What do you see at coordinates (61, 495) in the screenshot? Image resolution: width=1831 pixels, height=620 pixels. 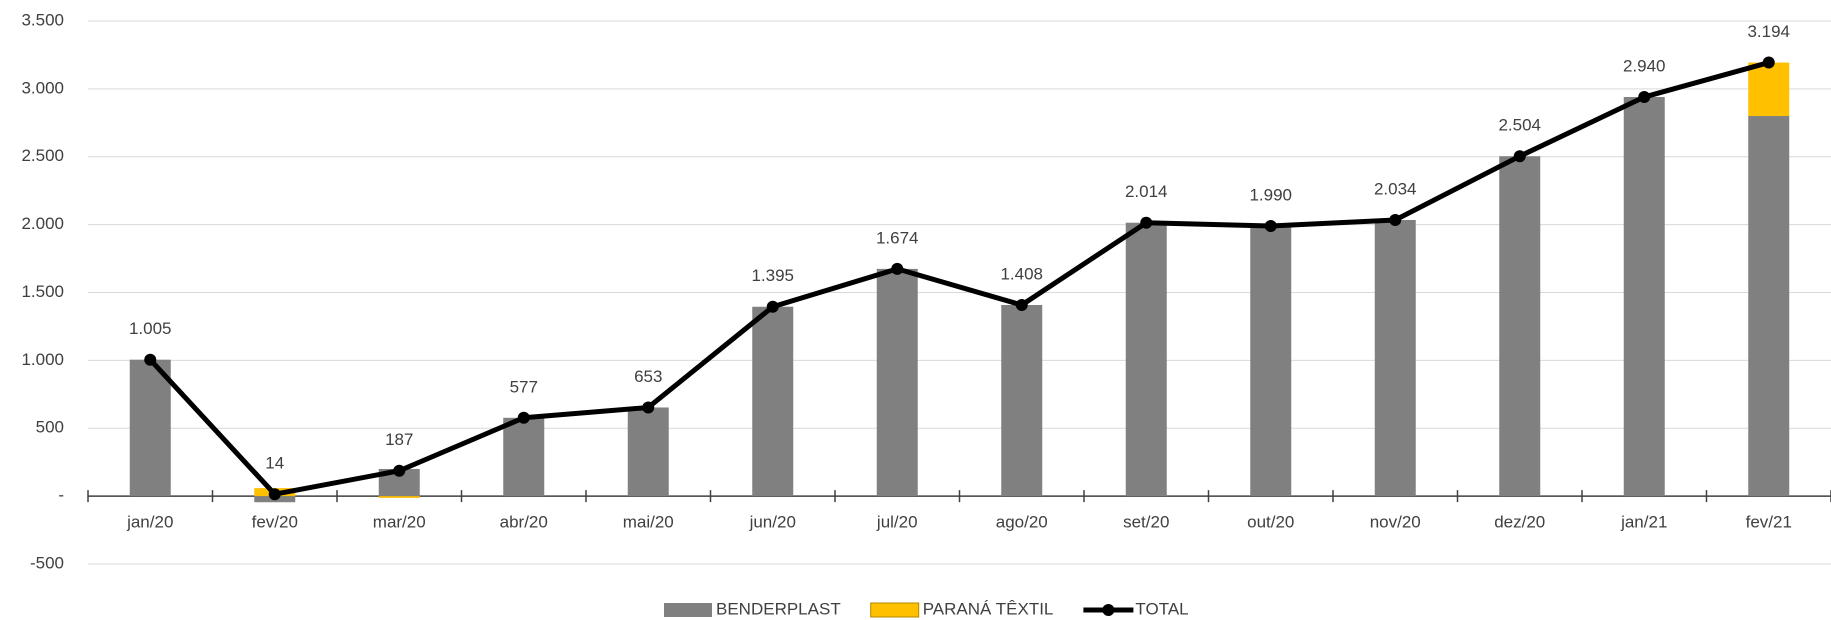 I see `y-tick-label: -` at bounding box center [61, 495].